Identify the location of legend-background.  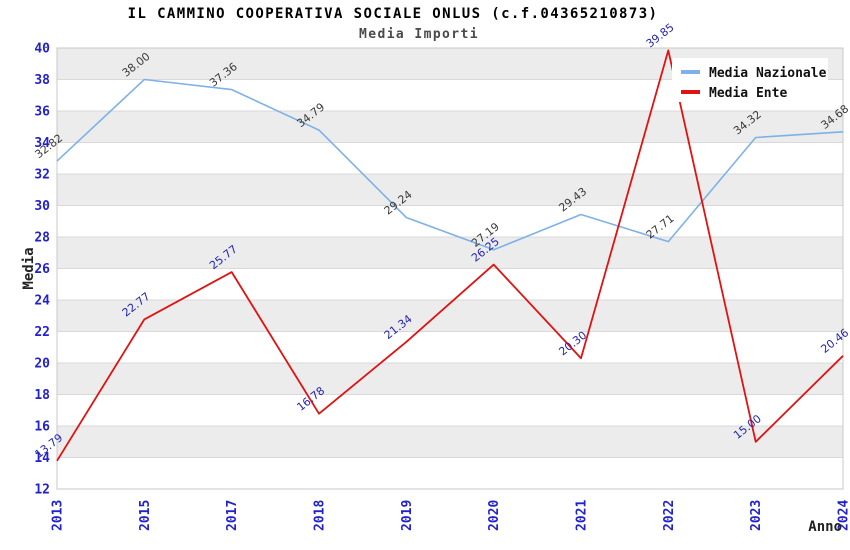
(750, 80).